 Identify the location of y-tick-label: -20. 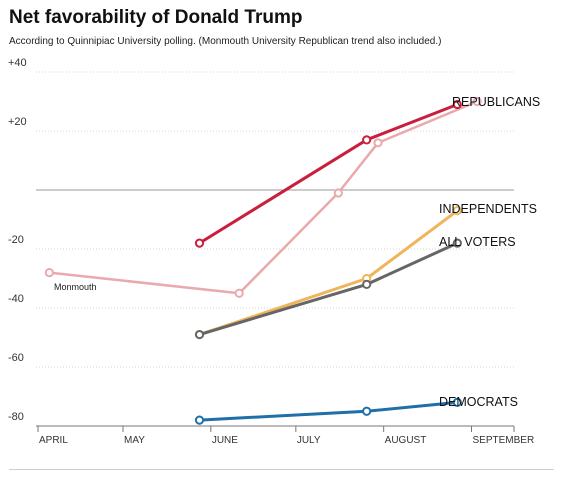
(16, 240).